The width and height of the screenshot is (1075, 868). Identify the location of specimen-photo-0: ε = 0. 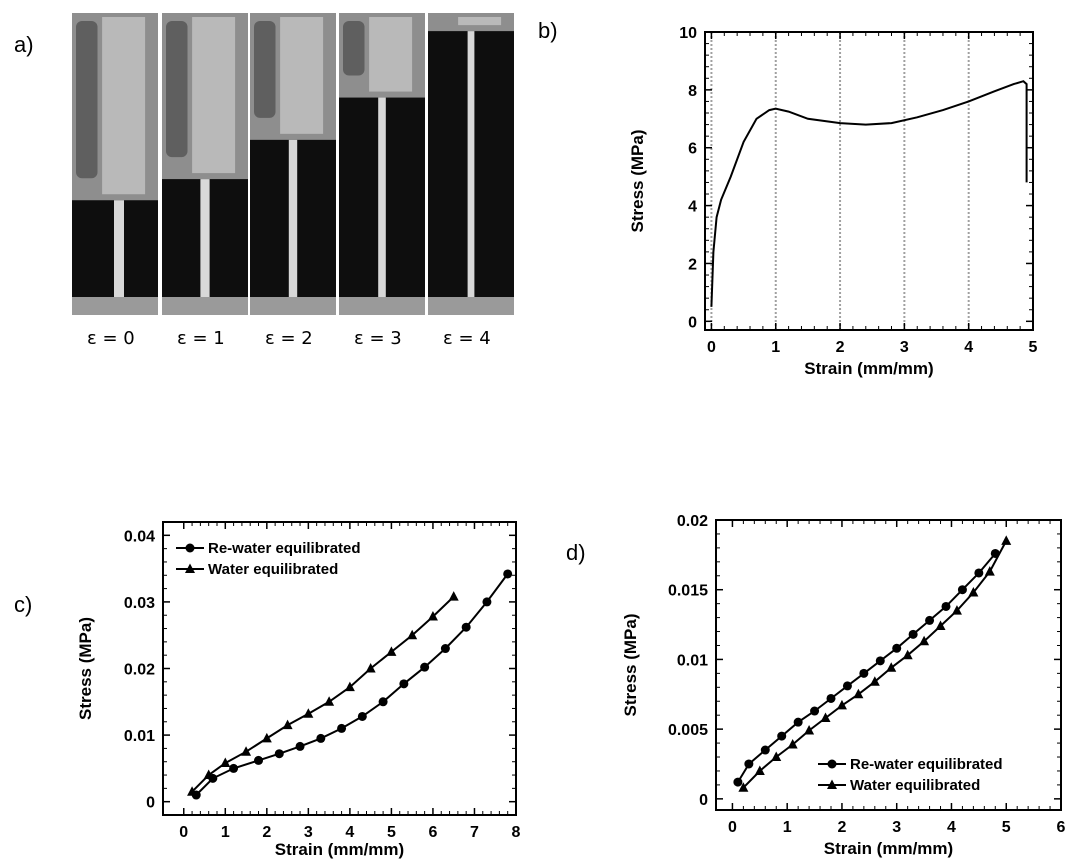
(115, 181).